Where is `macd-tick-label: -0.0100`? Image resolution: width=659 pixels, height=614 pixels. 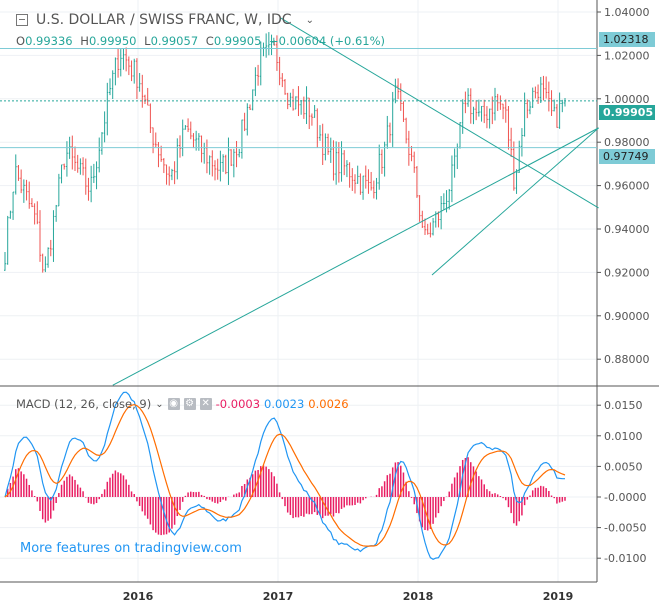 macd-tick-label: -0.0100 is located at coordinates (625, 558).